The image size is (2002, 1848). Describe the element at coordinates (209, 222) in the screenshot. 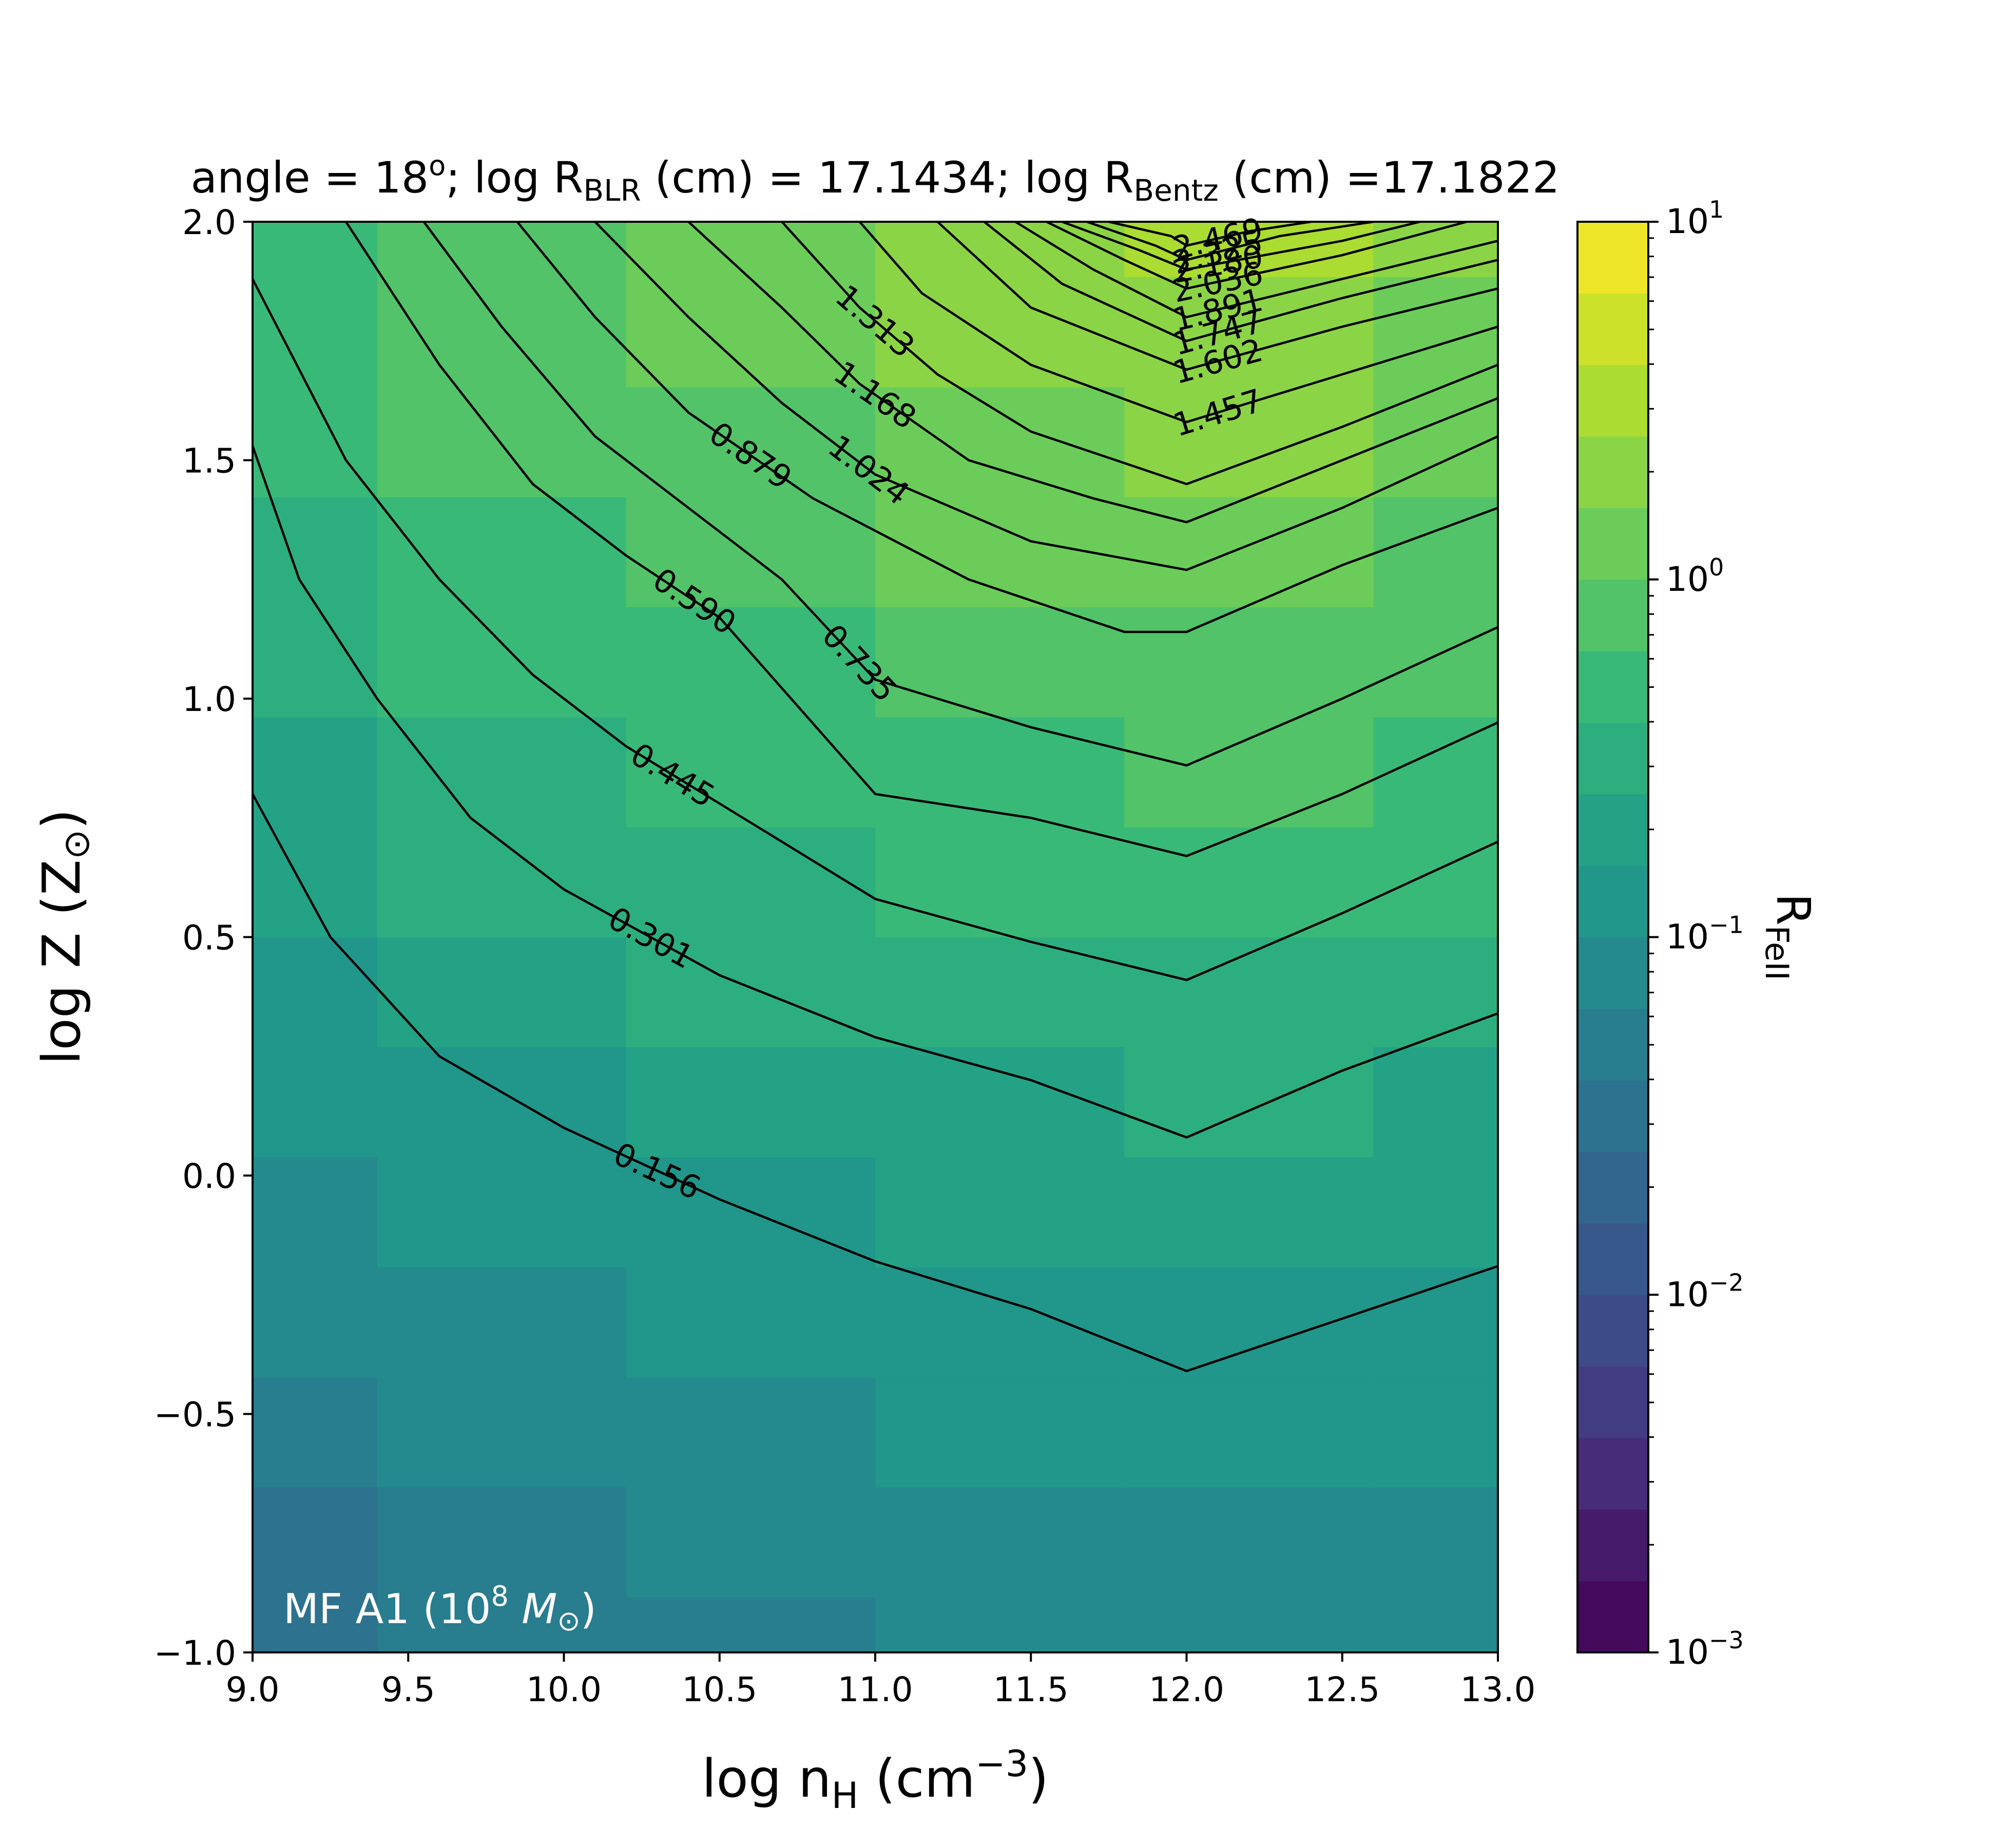

I see `y-tick-label: 2.0` at that location.